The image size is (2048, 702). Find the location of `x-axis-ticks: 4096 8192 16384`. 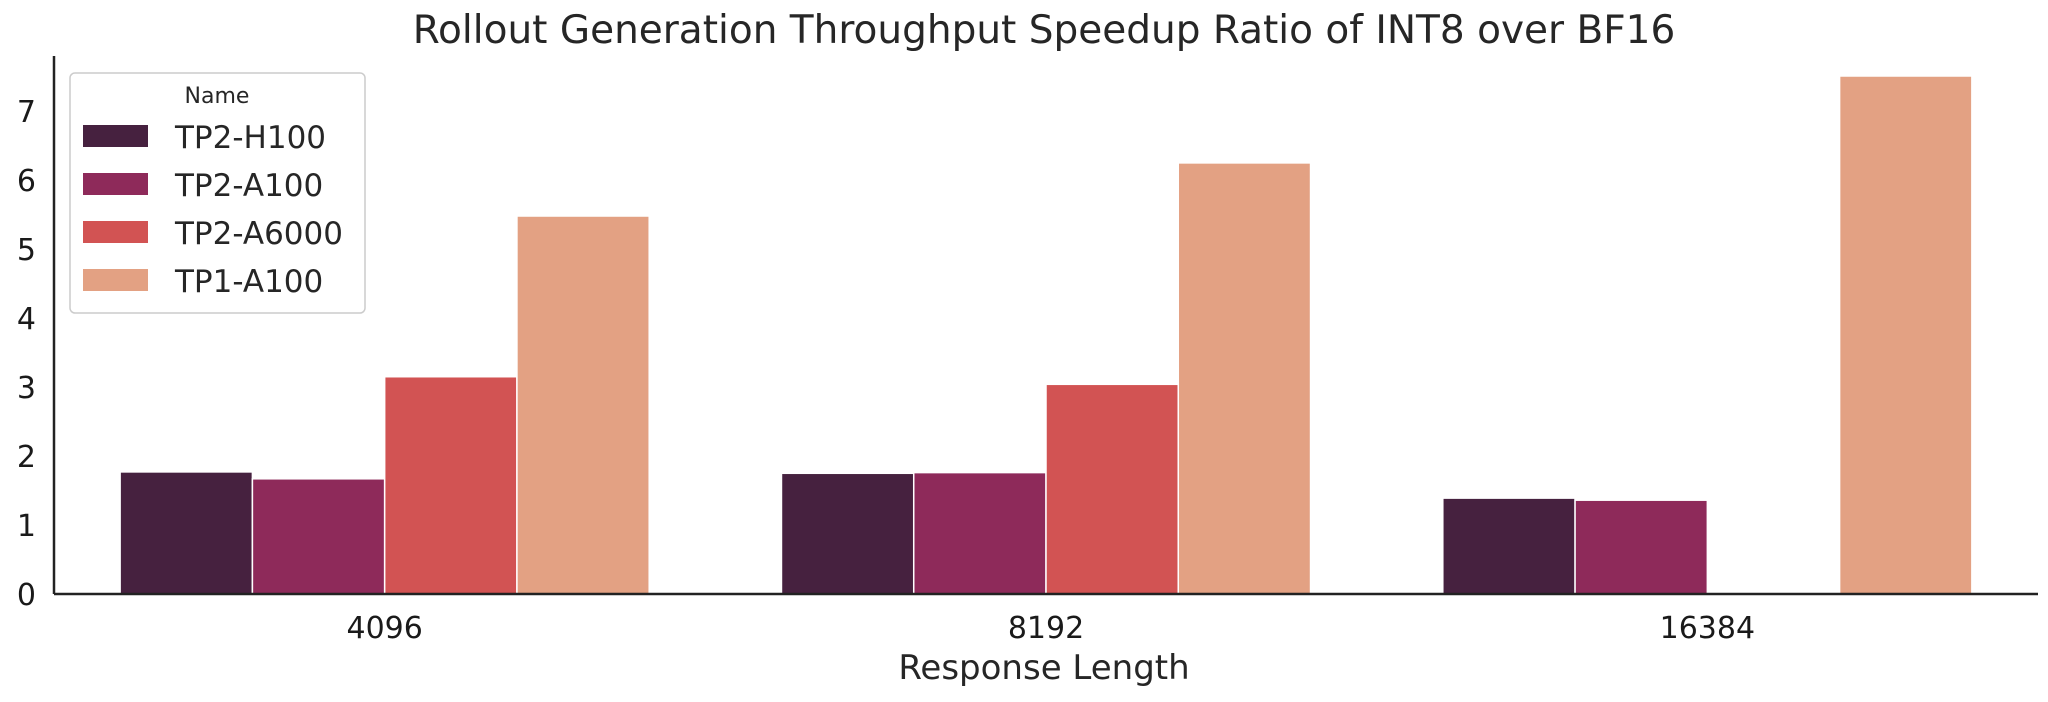

x-axis-ticks: 4096 8192 16384 is located at coordinates (1050, 628).